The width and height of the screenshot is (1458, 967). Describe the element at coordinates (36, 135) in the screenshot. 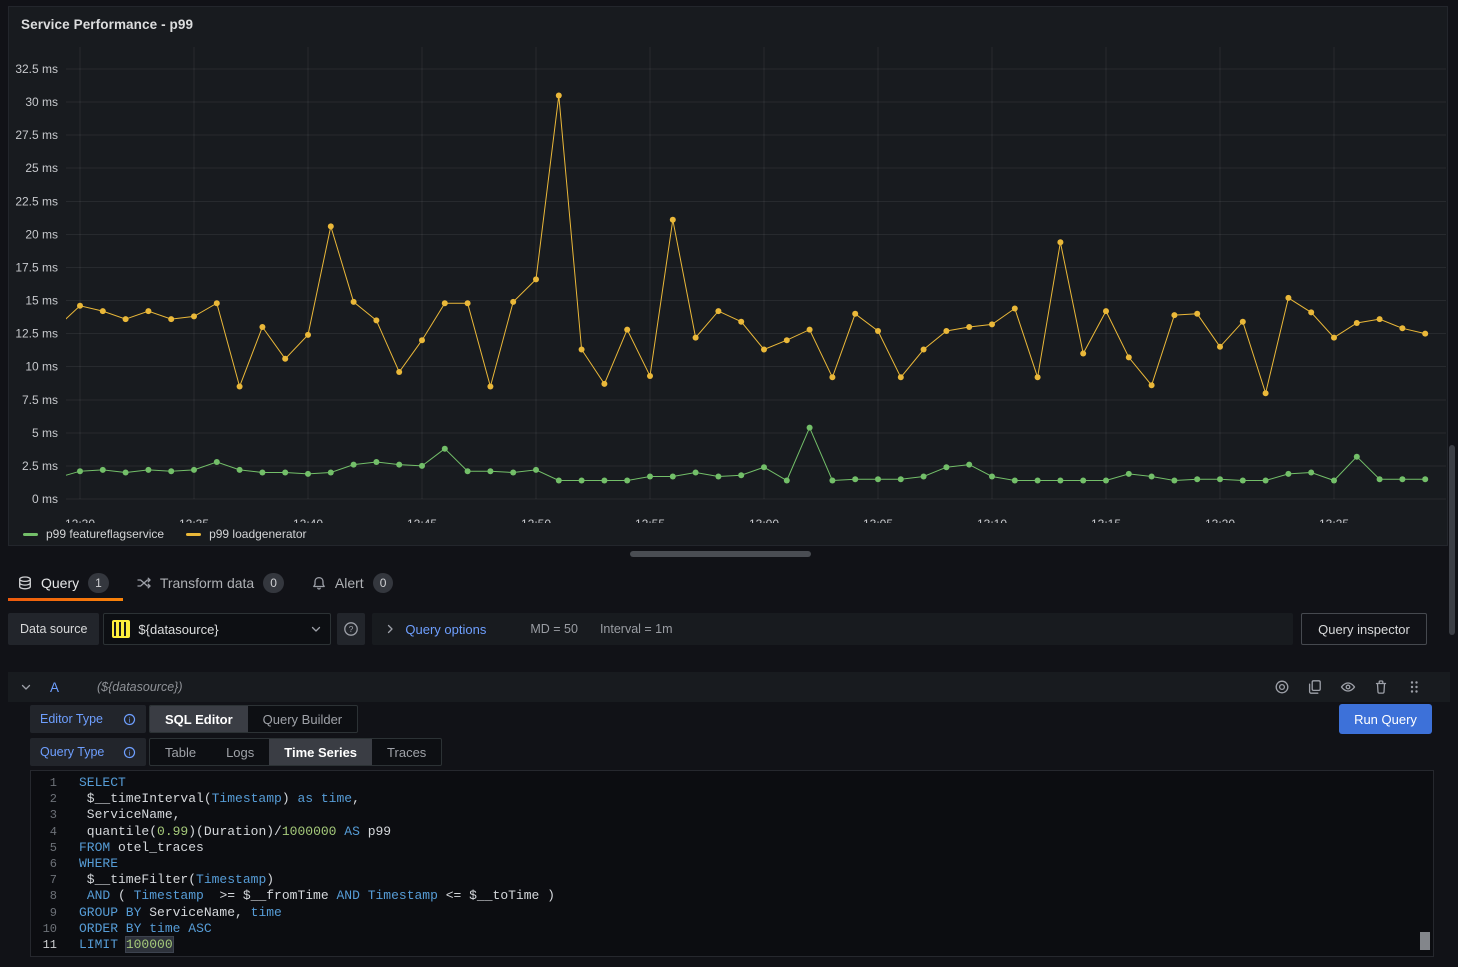

I see `svg-text: 27.5 ms` at that location.